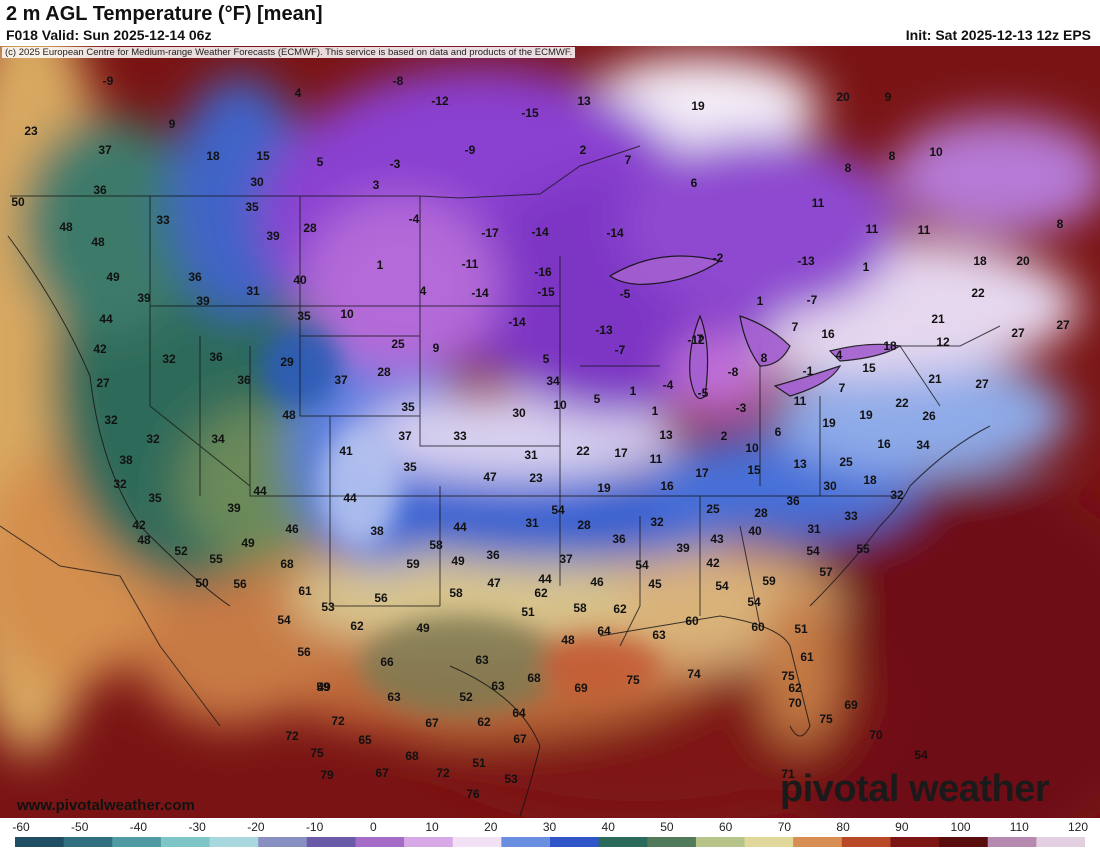 The height and width of the screenshot is (850, 1100). What do you see at coordinates (327, 775) in the screenshot?
I see `temperature-label: 79` at bounding box center [327, 775].